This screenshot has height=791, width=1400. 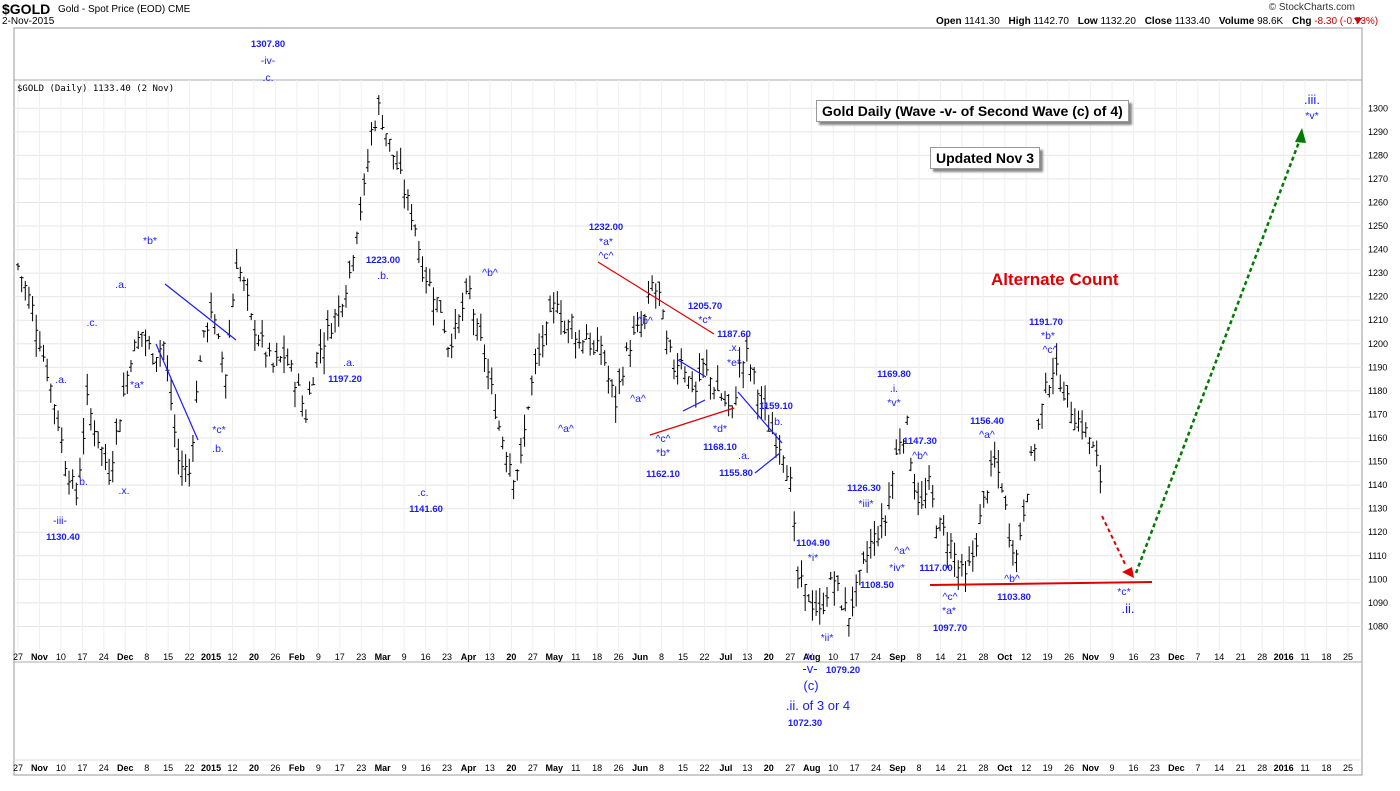 What do you see at coordinates (1112, 657) in the screenshot?
I see `x-tick-label: 9` at bounding box center [1112, 657].